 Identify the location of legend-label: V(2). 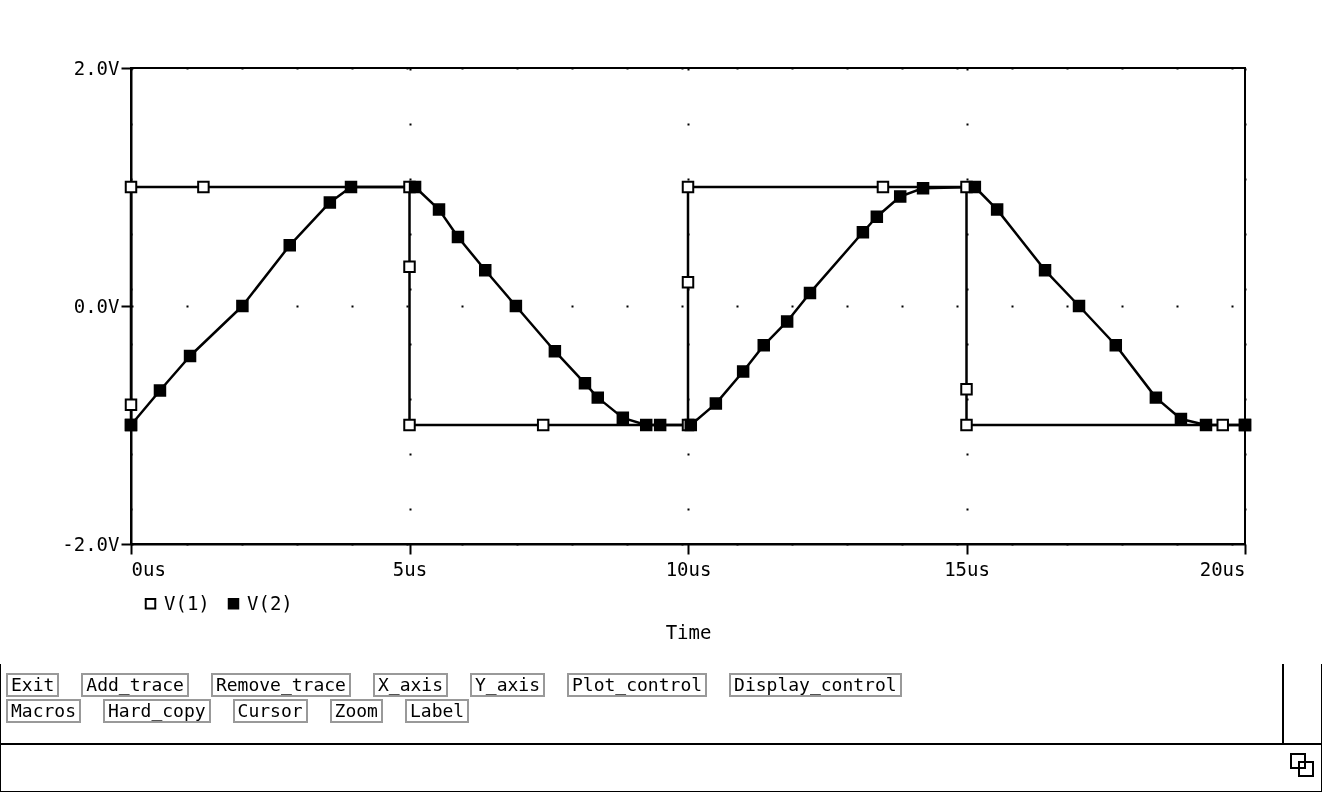
(270, 602).